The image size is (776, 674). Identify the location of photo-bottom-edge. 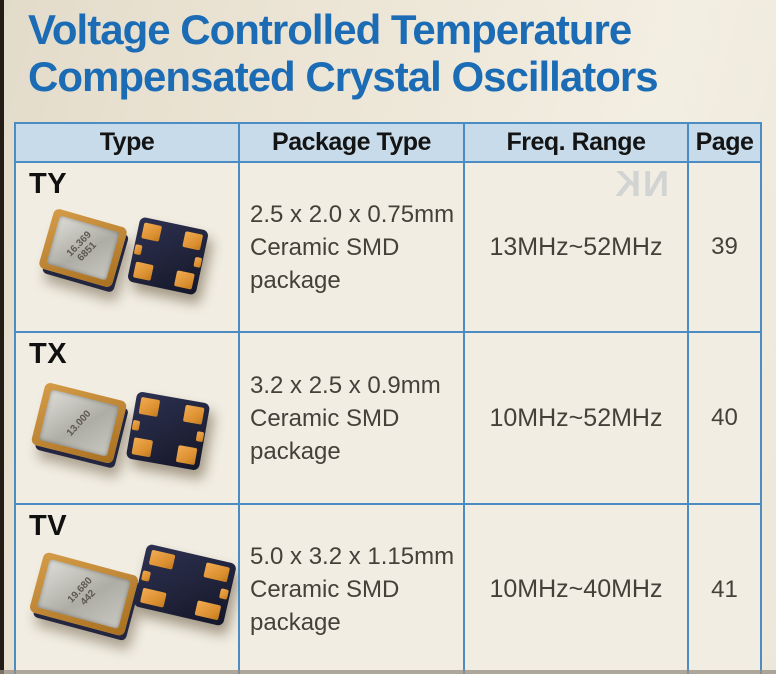
(388, 672).